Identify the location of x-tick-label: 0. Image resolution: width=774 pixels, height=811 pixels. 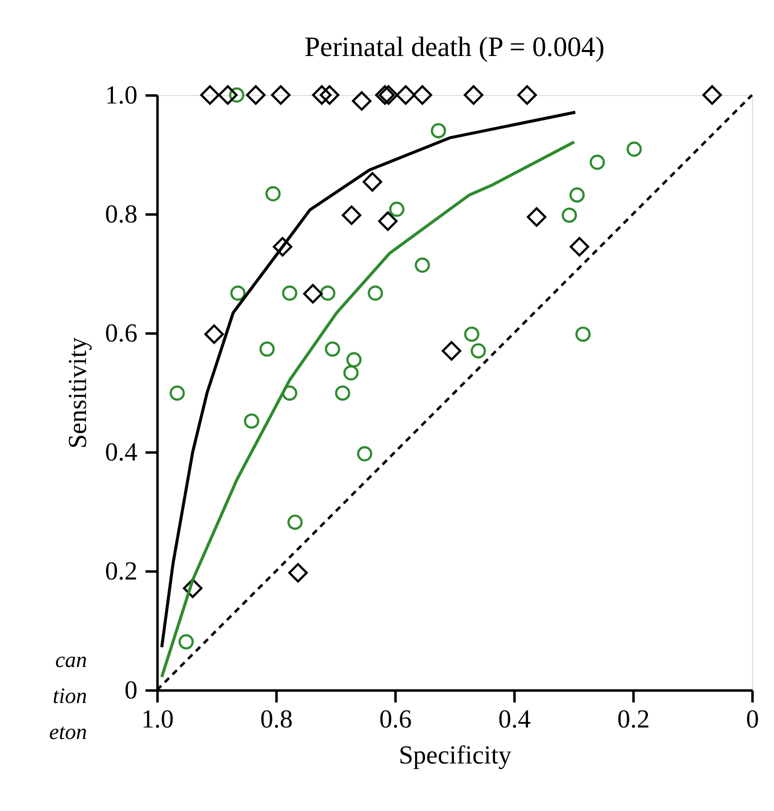
(752, 719).